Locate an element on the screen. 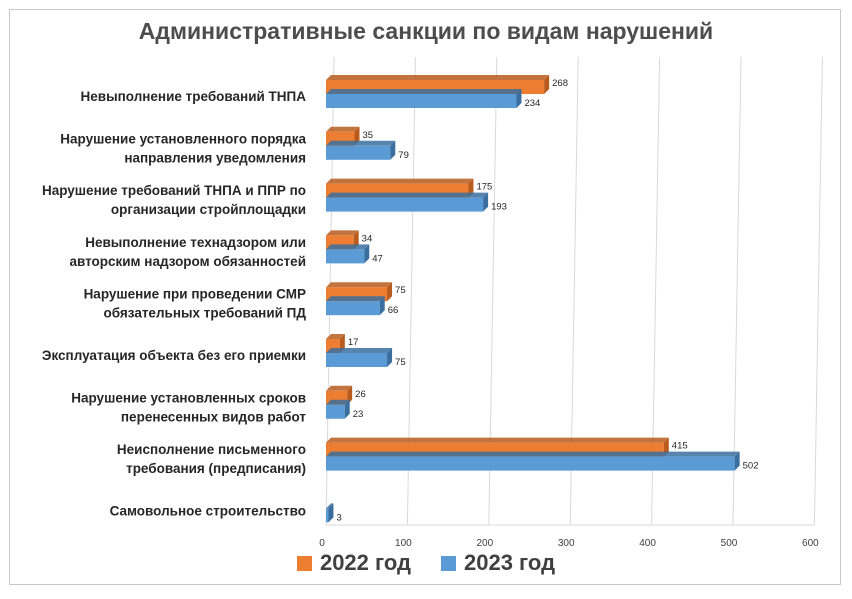 Image resolution: width=852 pixels, height=599 pixels. category-label-4-1: обязательных требований ПД is located at coordinates (205, 313).